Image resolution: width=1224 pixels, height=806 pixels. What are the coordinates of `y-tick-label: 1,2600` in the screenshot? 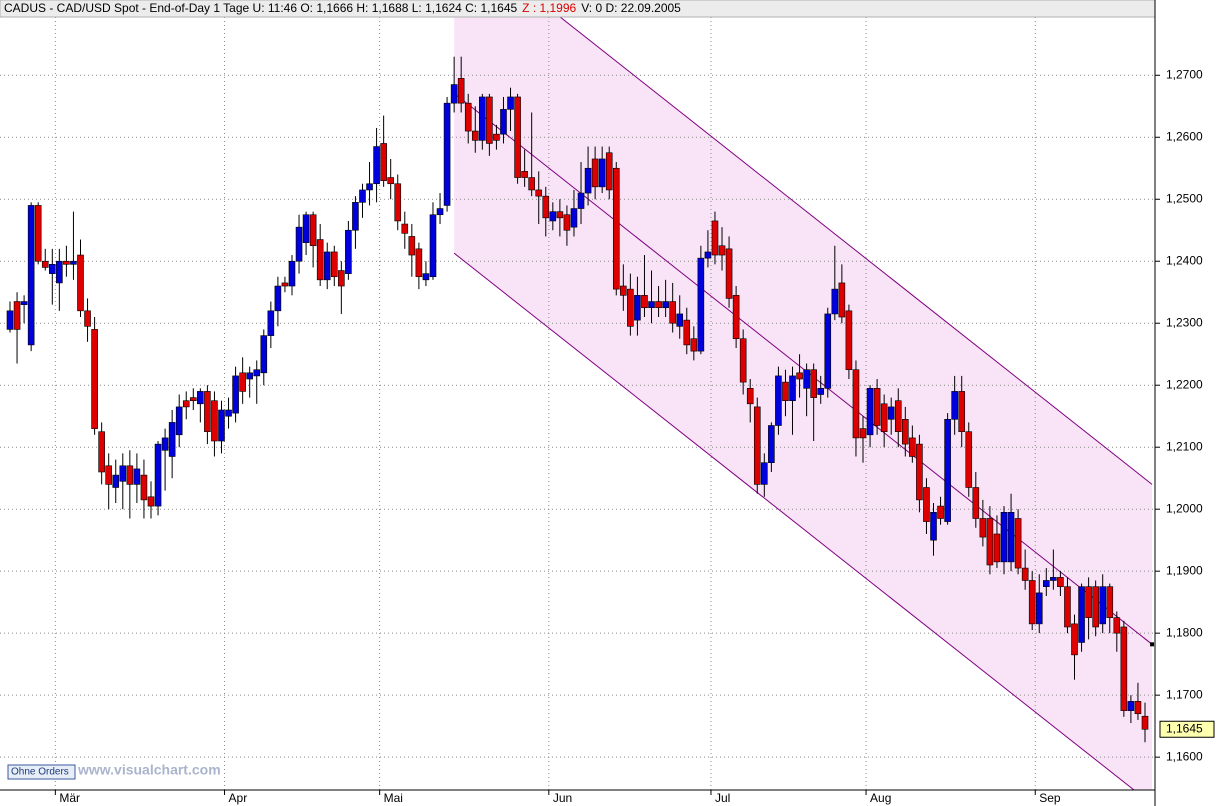 It's located at (1184, 136).